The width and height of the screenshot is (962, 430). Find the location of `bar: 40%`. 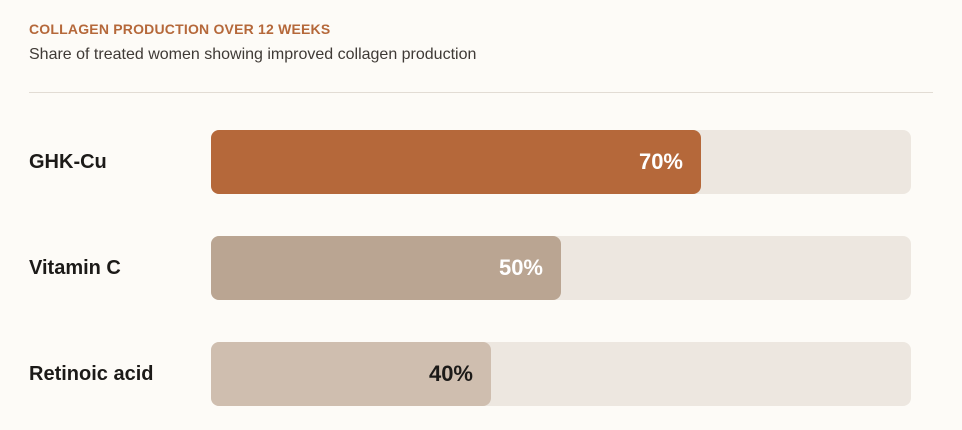

bar: 40% is located at coordinates (351, 374).